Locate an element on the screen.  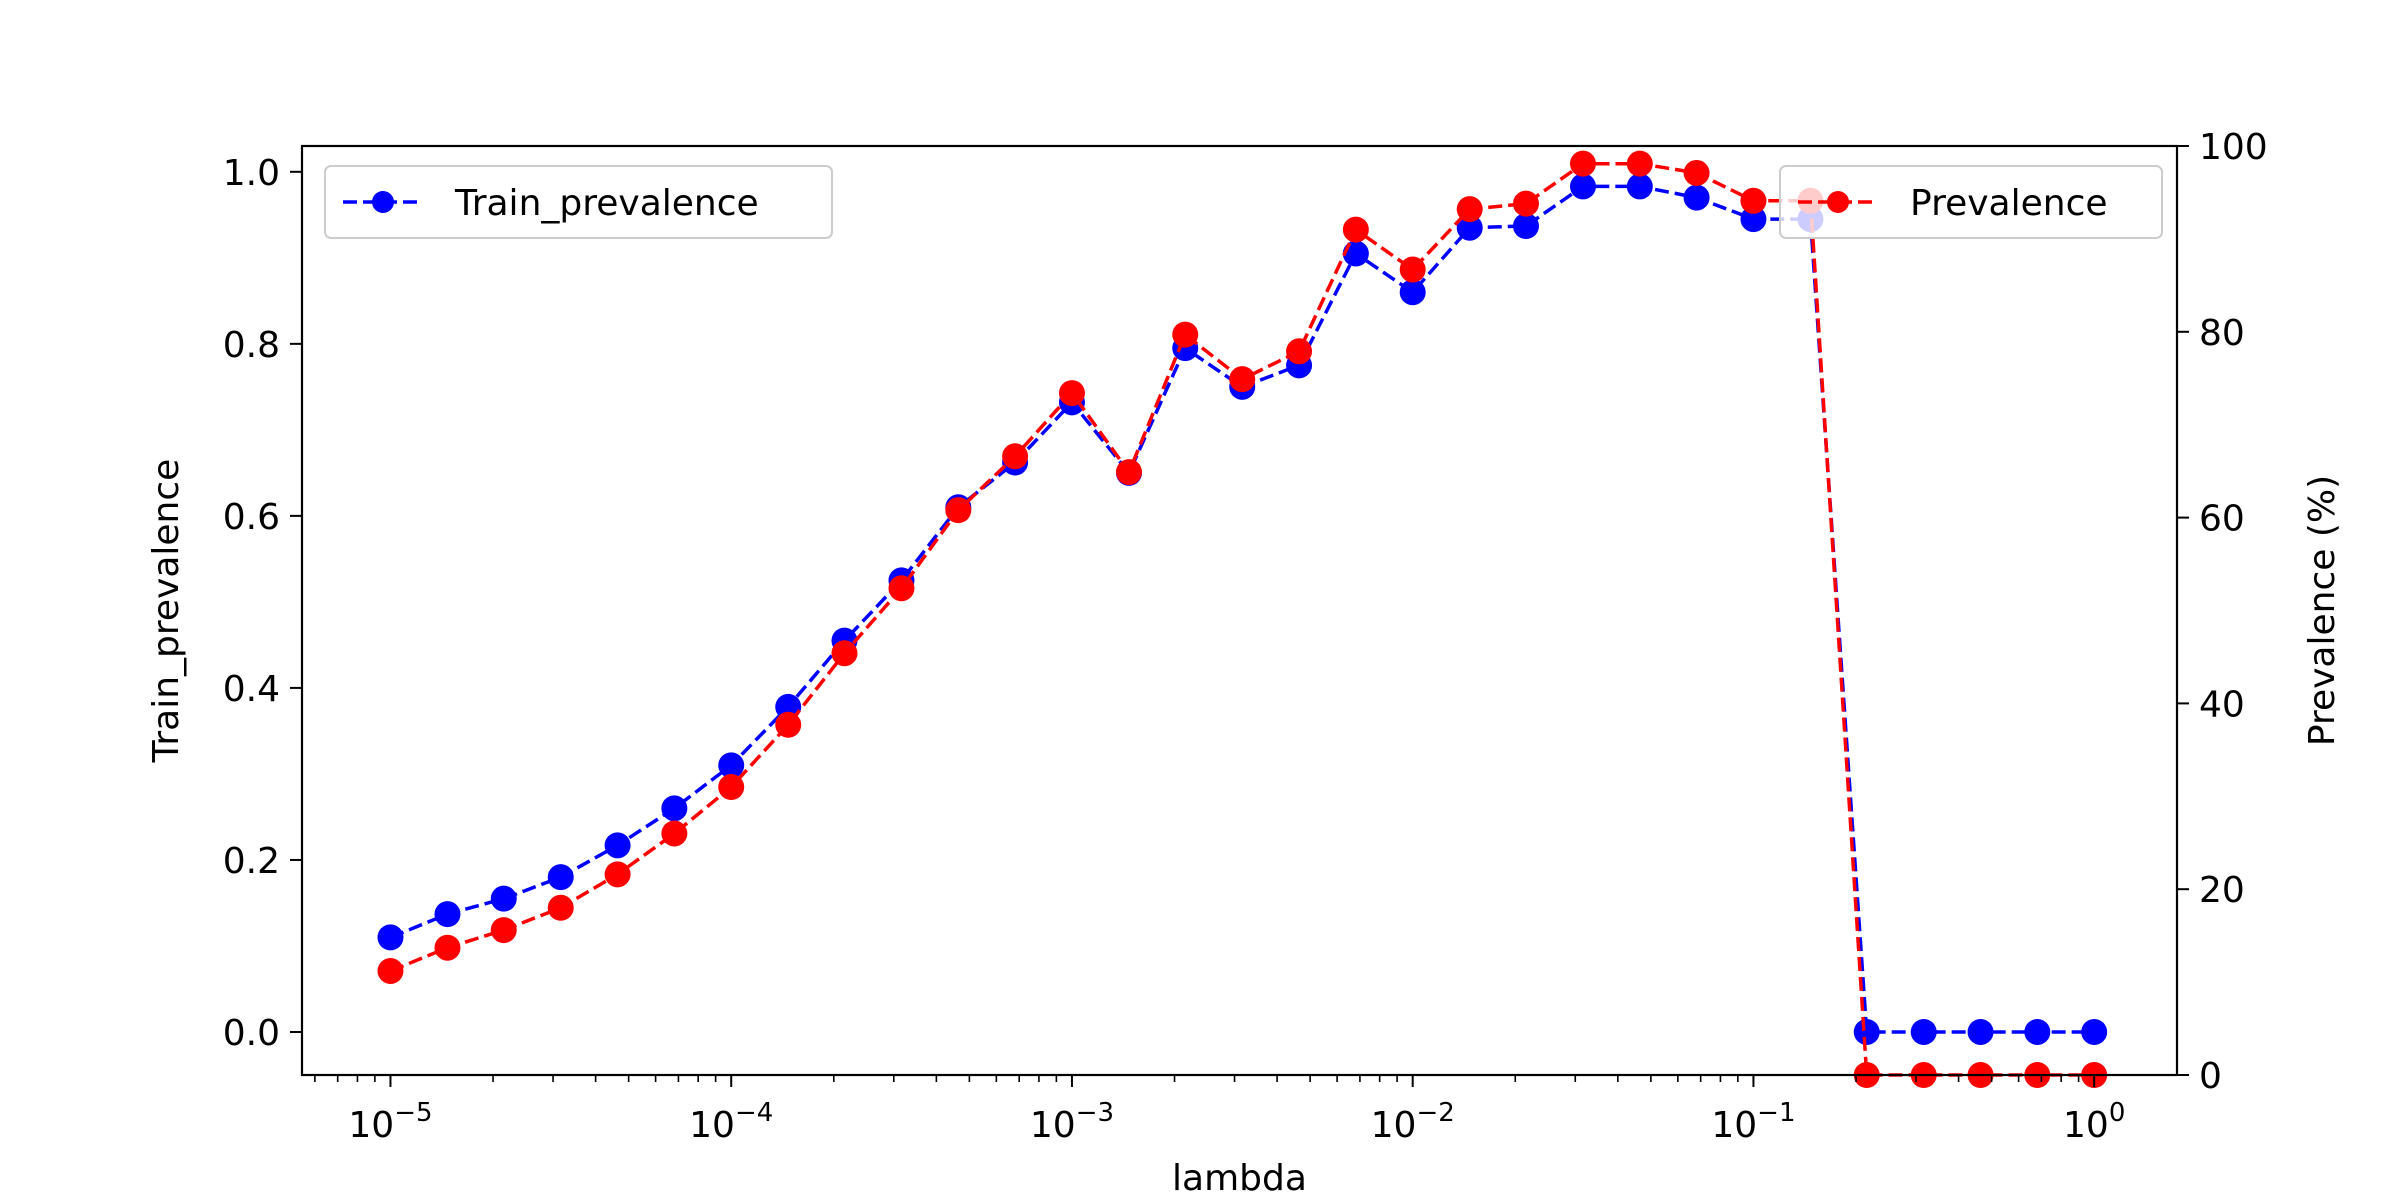
right-y-tick-label: 0 is located at coordinates (2210, 1076).